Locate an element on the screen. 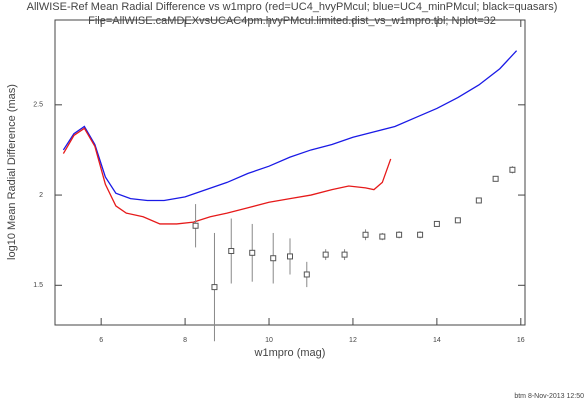 The height and width of the screenshot is (401, 588). y-axis-label: log10 Mean Radial Difference (mas) is located at coordinates (12, 172).